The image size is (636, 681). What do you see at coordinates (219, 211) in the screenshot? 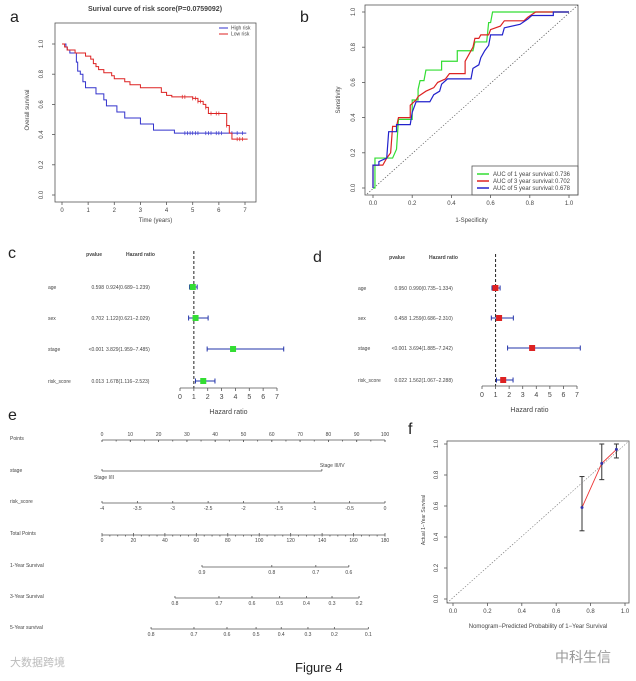
I see `km-x-tick-label: 6` at bounding box center [219, 211].